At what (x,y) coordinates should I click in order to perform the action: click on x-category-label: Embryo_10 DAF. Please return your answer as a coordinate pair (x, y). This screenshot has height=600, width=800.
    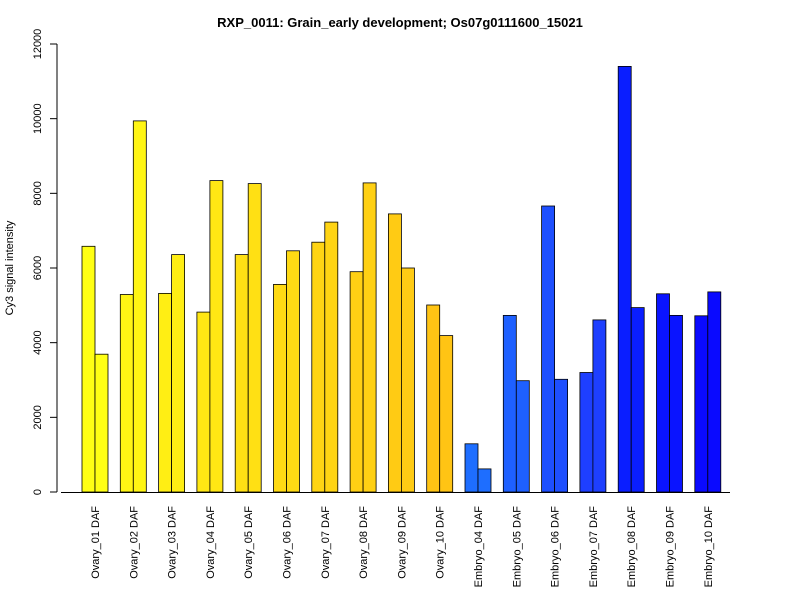
    Looking at the image, I should click on (709, 547).